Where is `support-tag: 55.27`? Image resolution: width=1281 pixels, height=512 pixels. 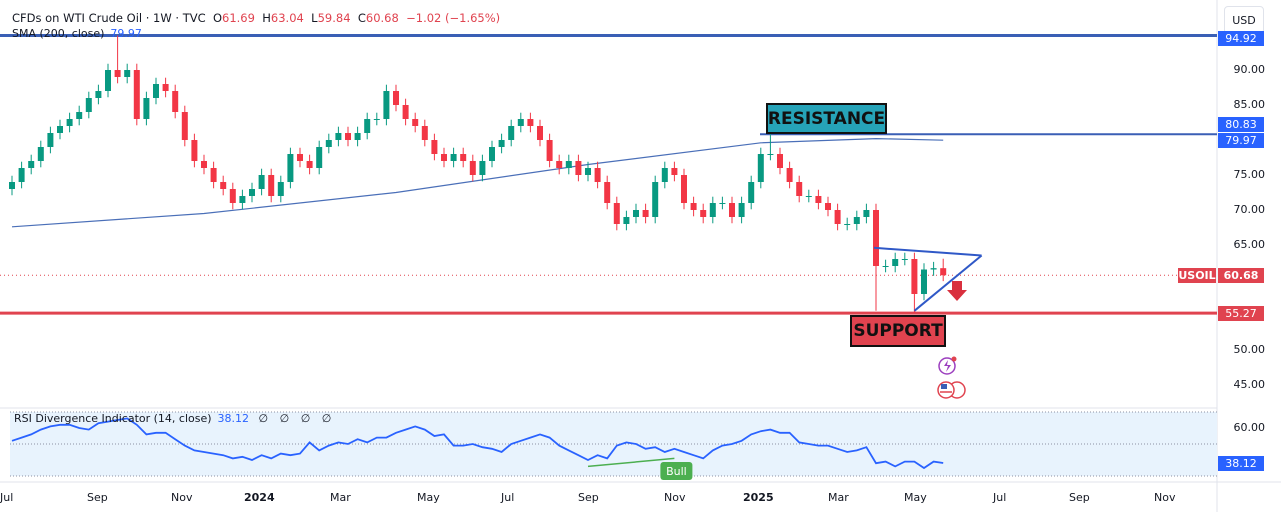
support-tag: 55.27 is located at coordinates (1241, 313).